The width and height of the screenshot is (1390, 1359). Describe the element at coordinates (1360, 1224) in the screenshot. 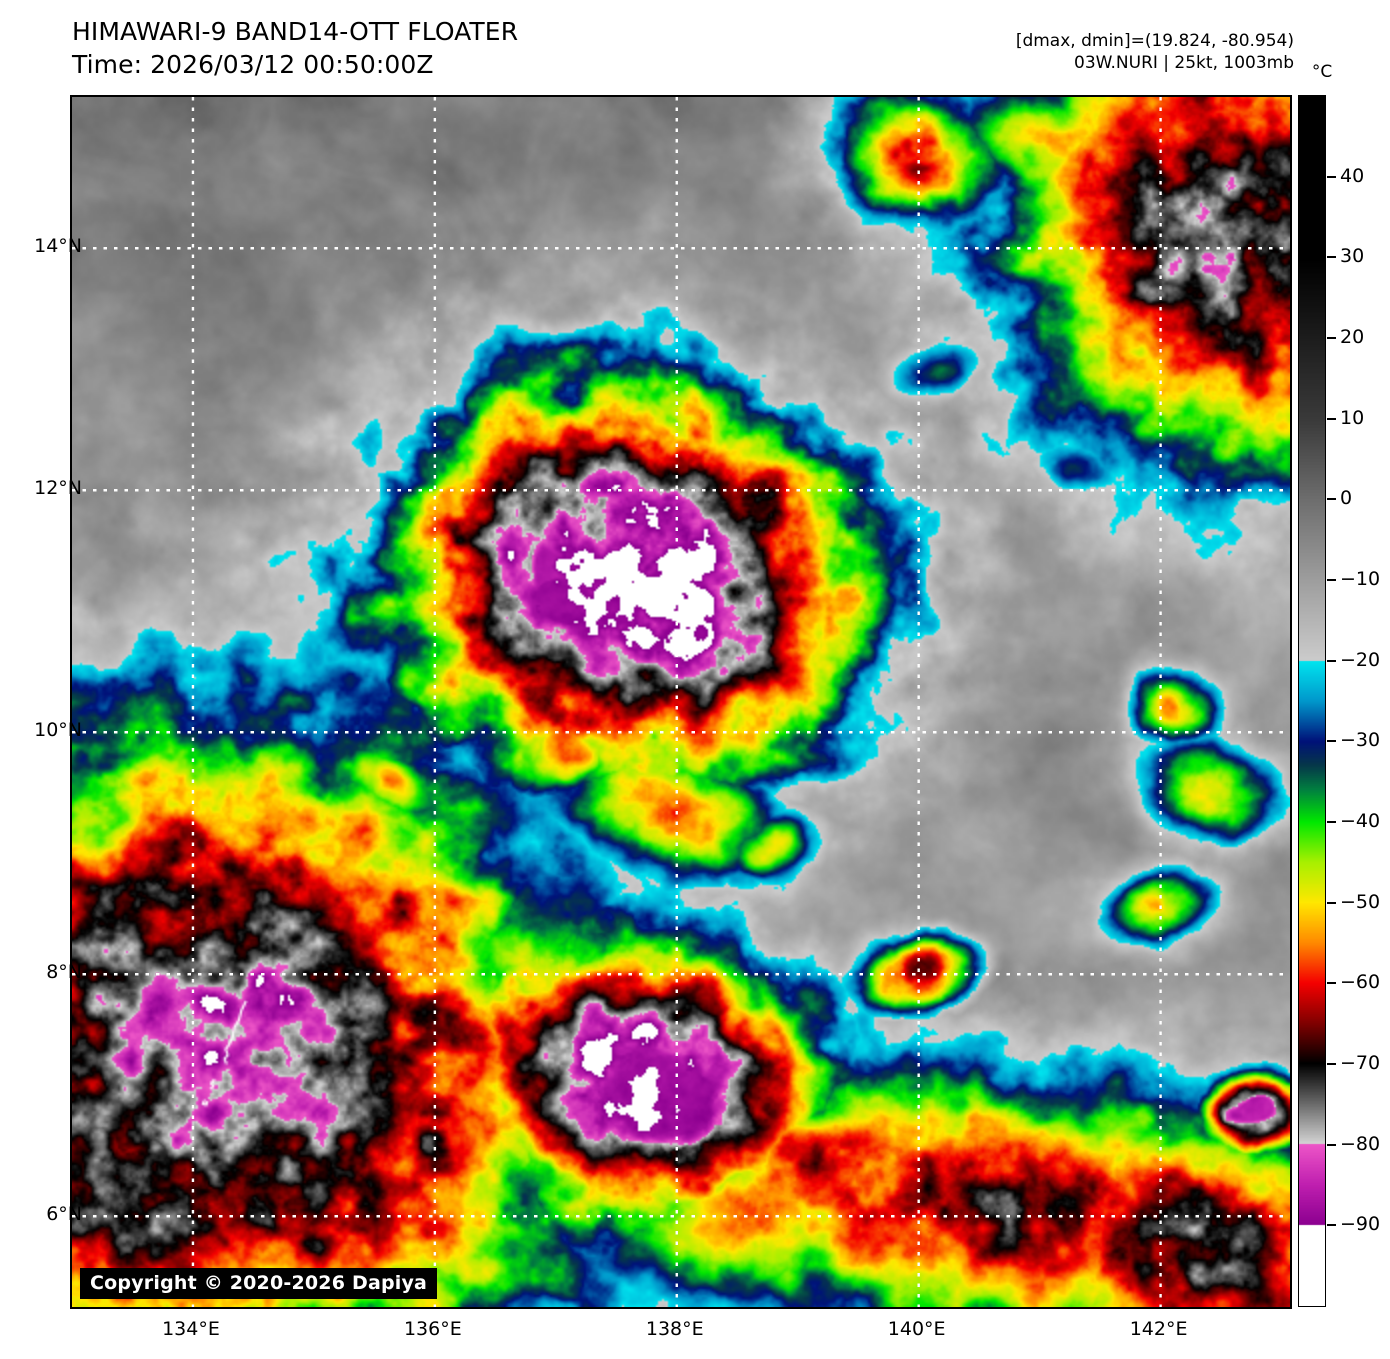

I see `colorbar-tick-label-13: −90` at that location.